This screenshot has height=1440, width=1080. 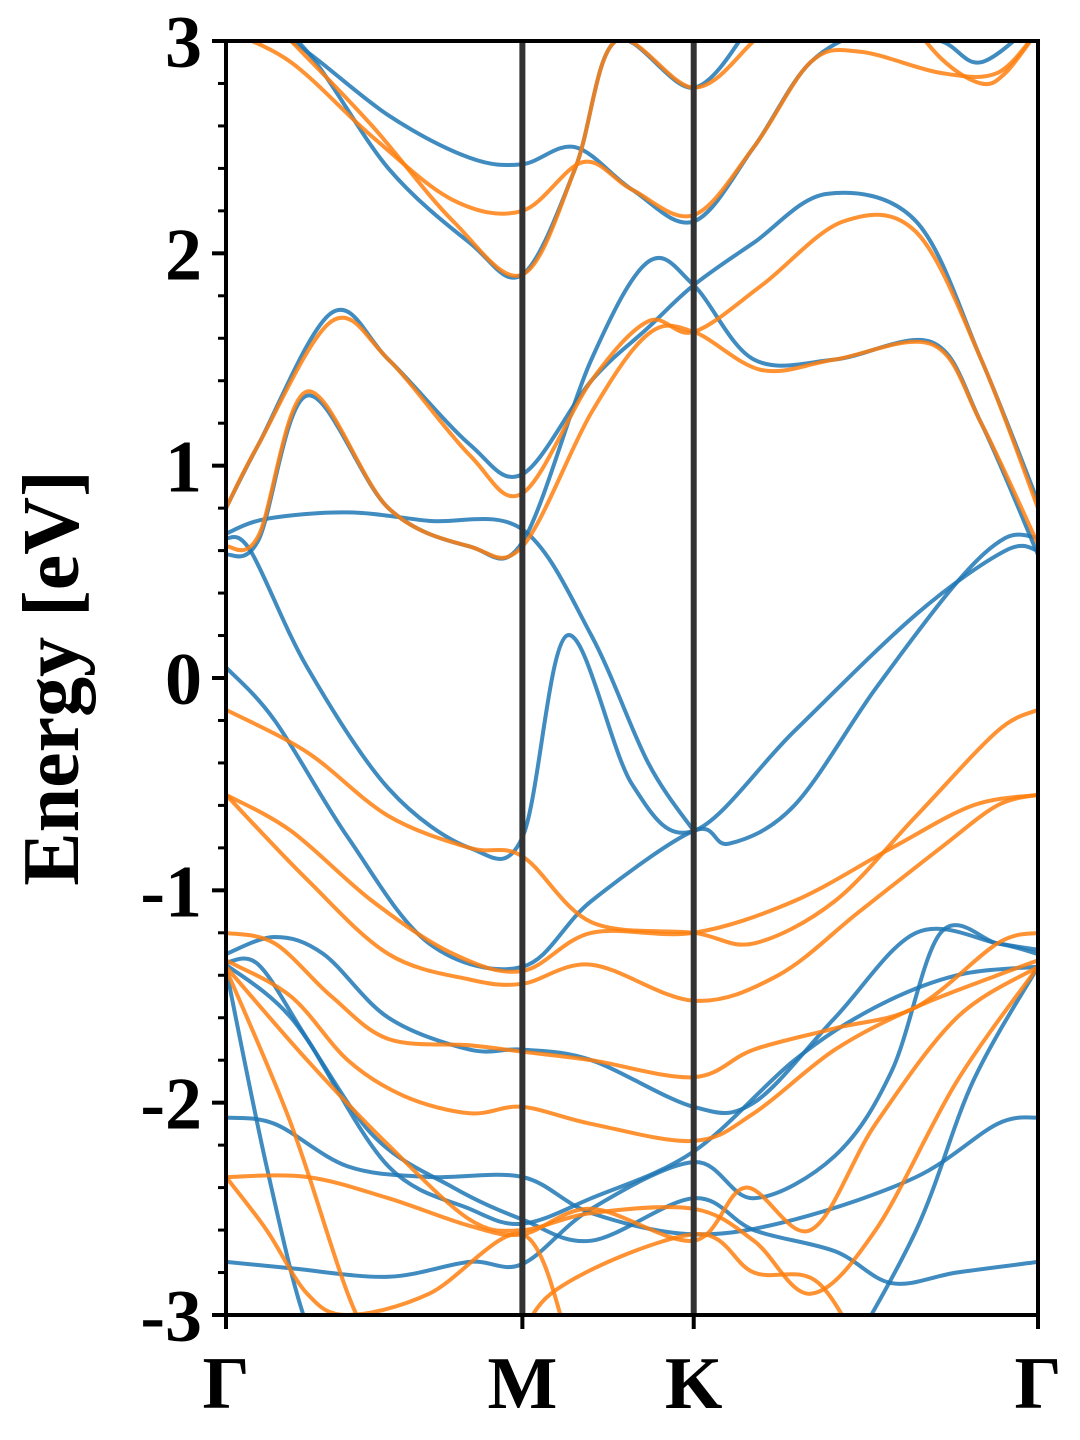 What do you see at coordinates (522, 1384) in the screenshot?
I see `x-tick-label: M` at bounding box center [522, 1384].